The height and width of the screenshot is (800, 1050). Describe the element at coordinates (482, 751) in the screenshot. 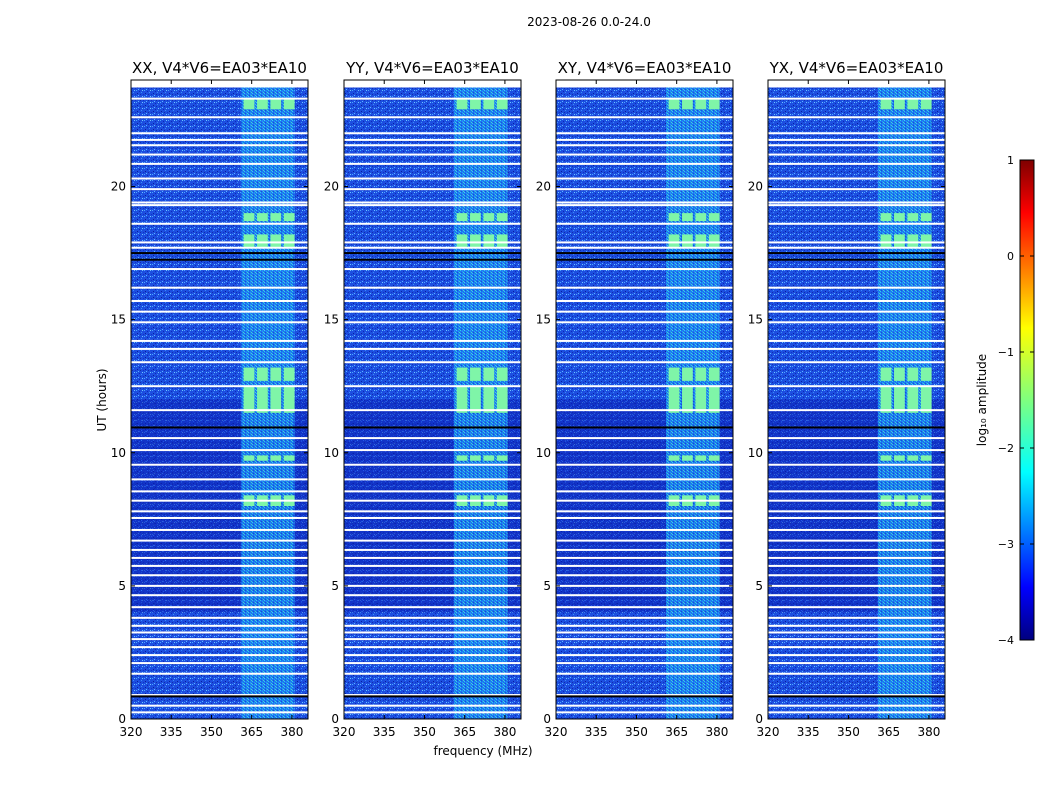

I see `x-axis-label: frequency (MHz)` at that location.